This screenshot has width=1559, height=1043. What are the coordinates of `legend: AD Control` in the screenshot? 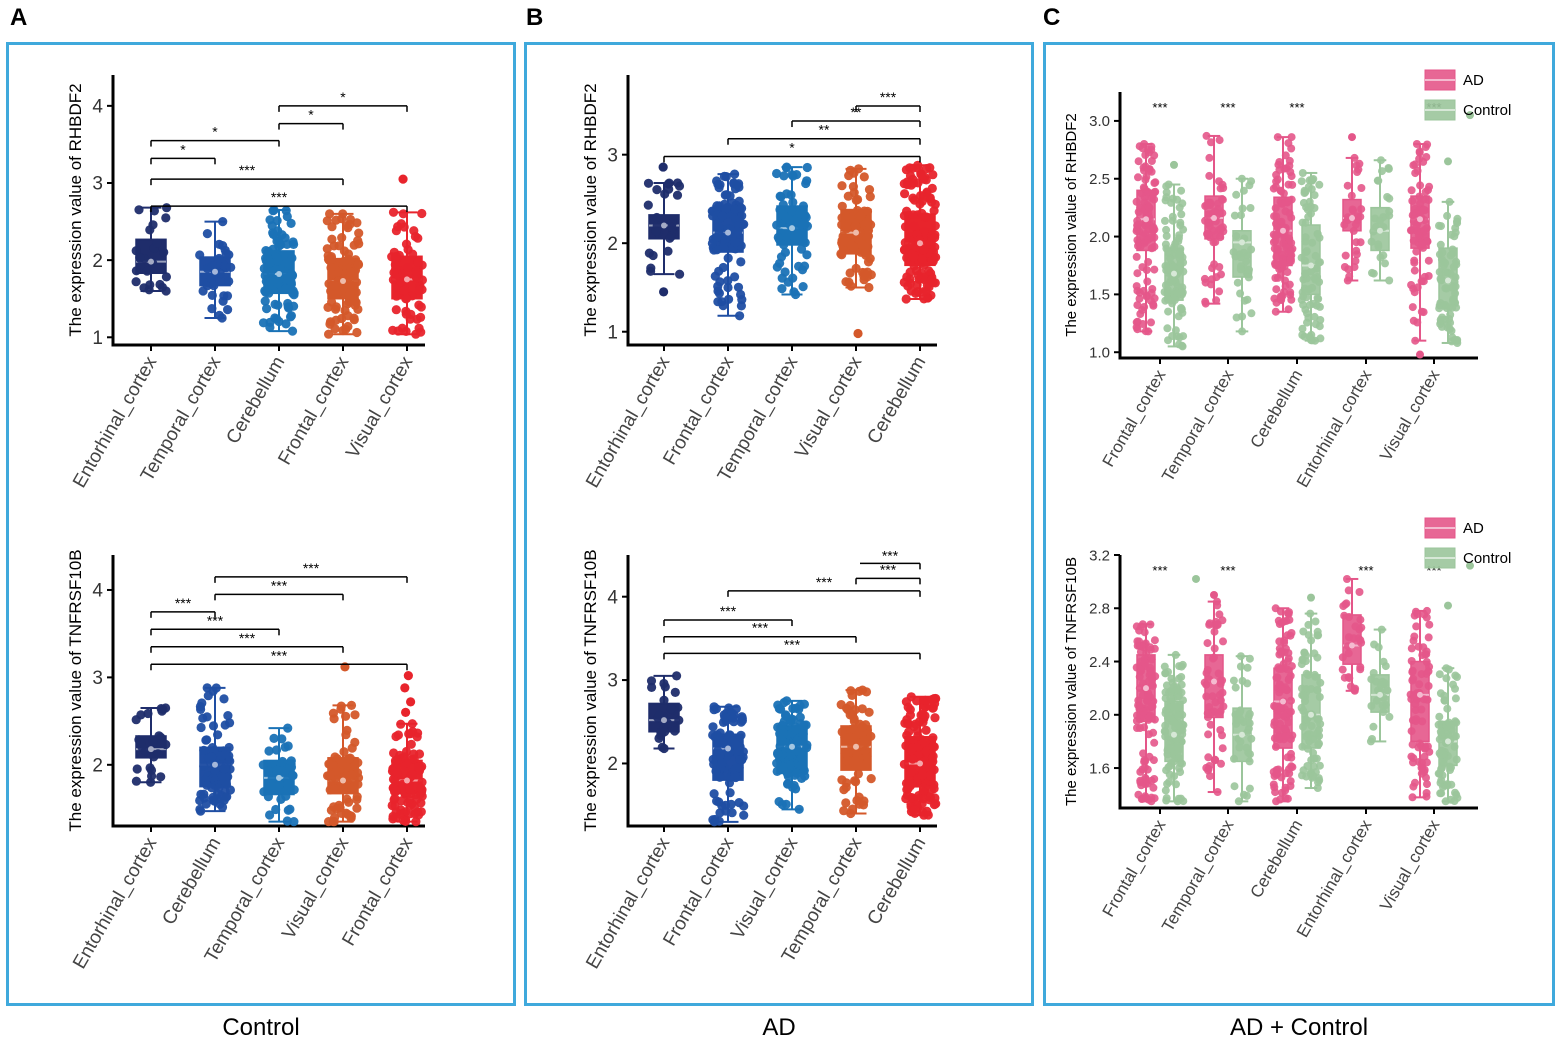 It's located at (1467, 543).